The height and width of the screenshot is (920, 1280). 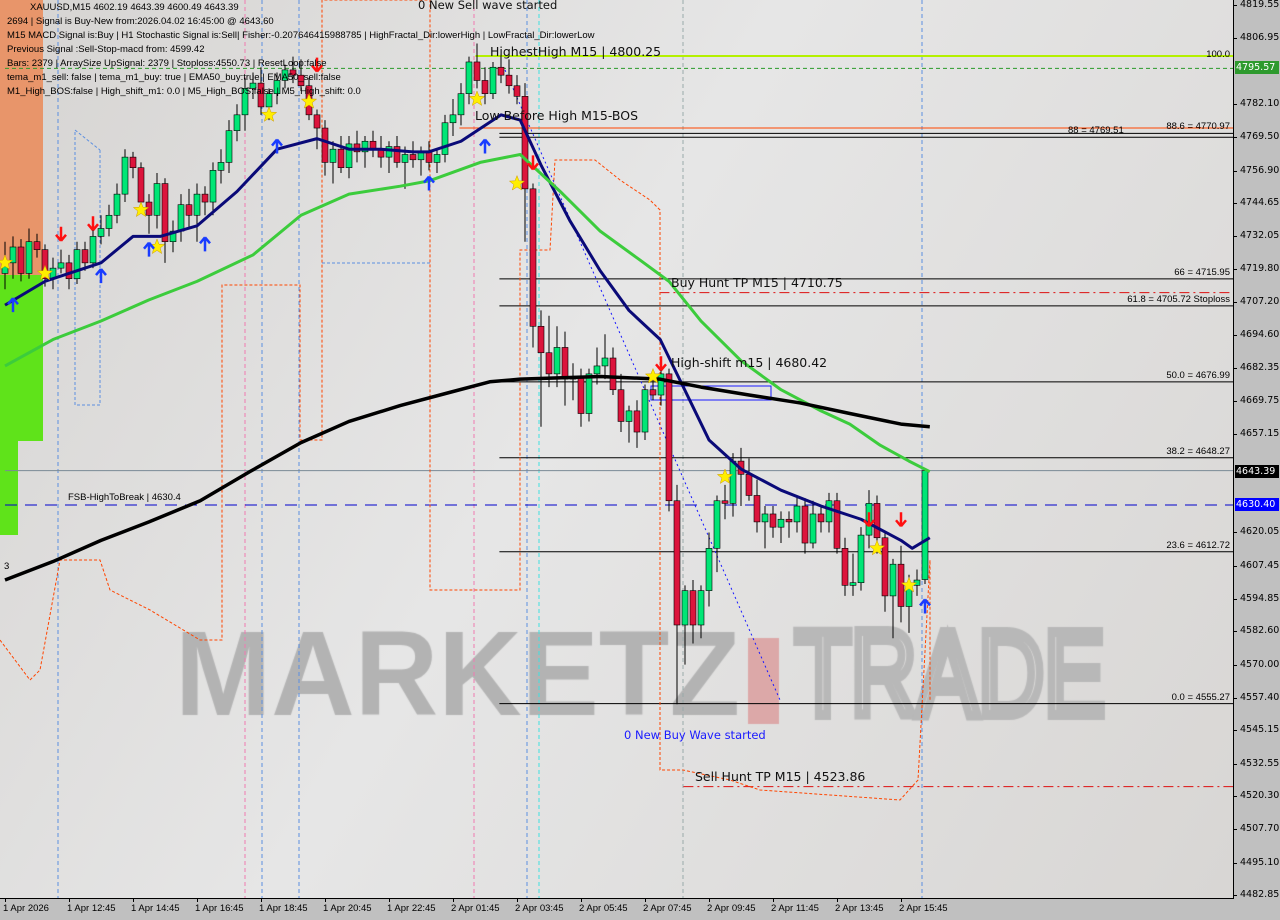 What do you see at coordinates (1178, 299) in the screenshot?
I see `fib-61-8-label: 61.8 = 4705.72 Stoploss` at bounding box center [1178, 299].